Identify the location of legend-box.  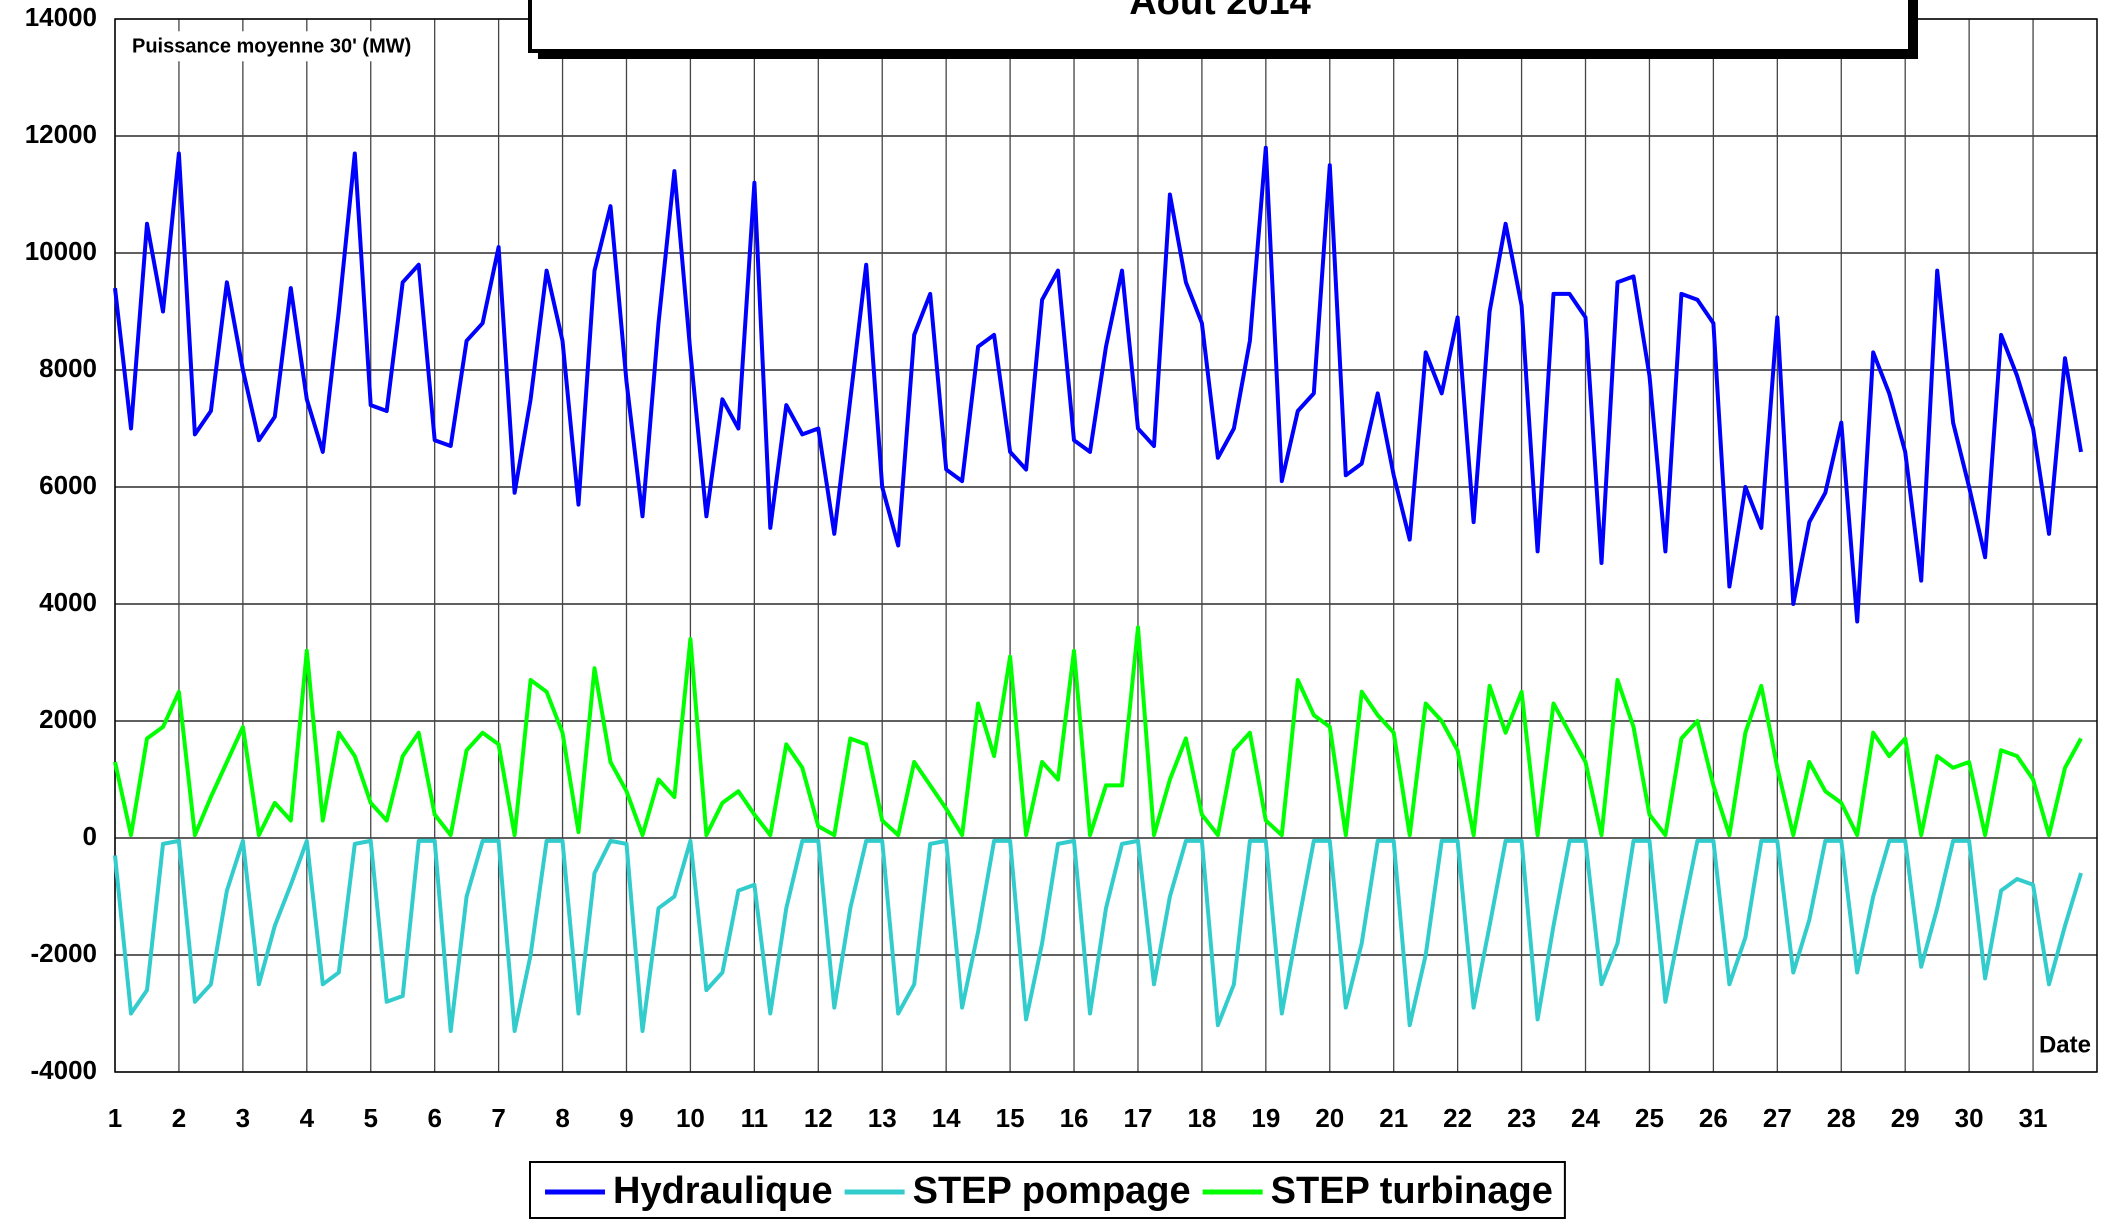
(1047, 1190).